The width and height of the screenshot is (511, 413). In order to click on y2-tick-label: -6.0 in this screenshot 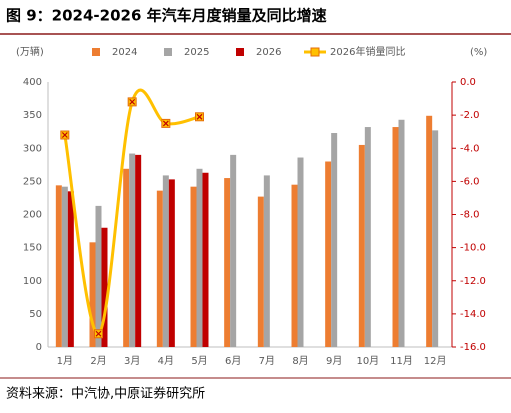, I will do `click(470, 181)`.